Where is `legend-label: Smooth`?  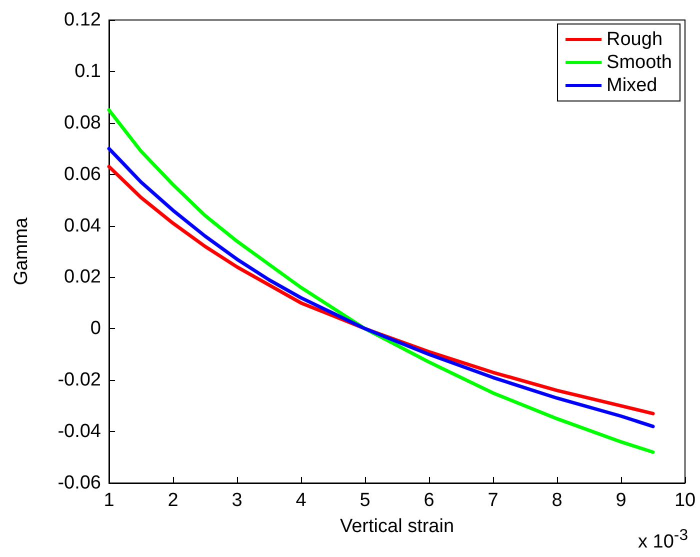
legend-label: Smooth is located at coordinates (639, 62).